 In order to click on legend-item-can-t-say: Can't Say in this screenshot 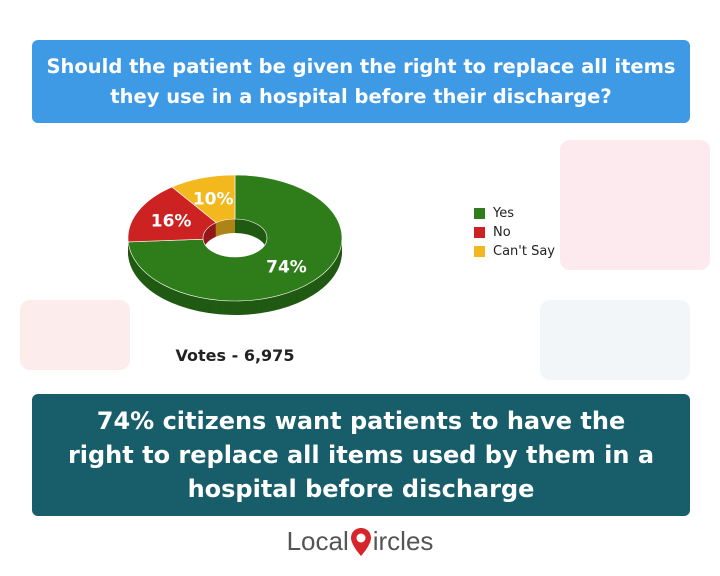, I will do `click(514, 251)`.